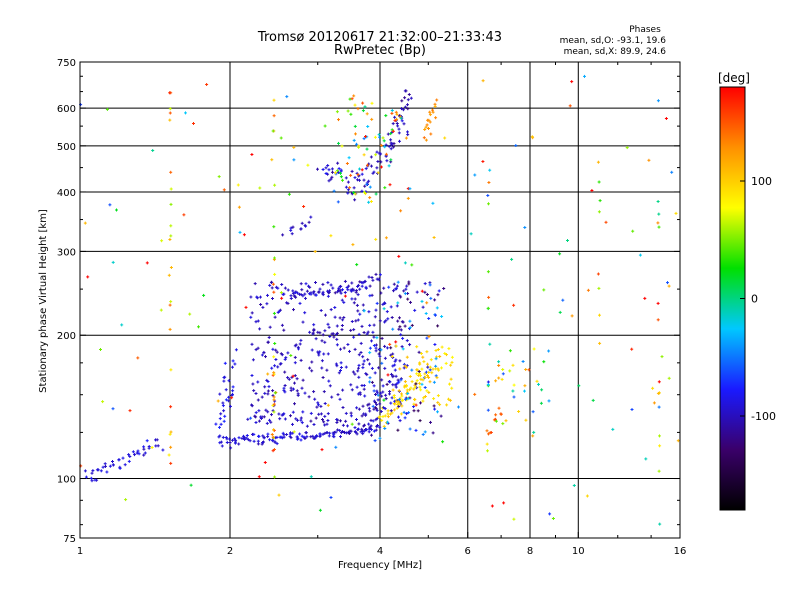 The height and width of the screenshot is (600, 800). What do you see at coordinates (66, 193) in the screenshot?
I see `y-tick-label: 400` at bounding box center [66, 193].